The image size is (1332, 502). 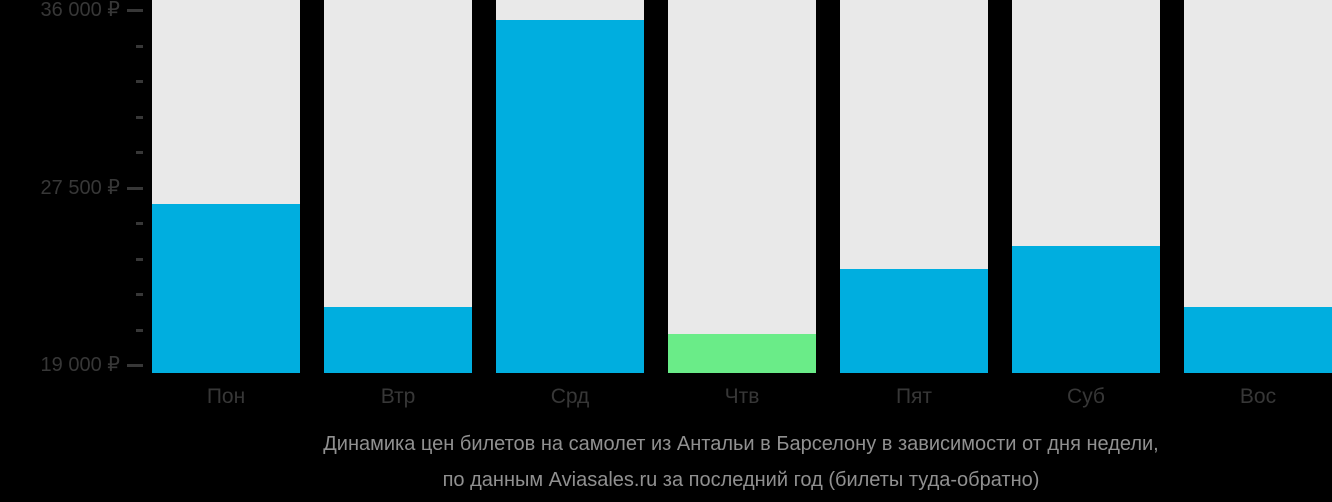 What do you see at coordinates (1086, 396) in the screenshot?
I see `x-axis-label: Суб` at bounding box center [1086, 396].